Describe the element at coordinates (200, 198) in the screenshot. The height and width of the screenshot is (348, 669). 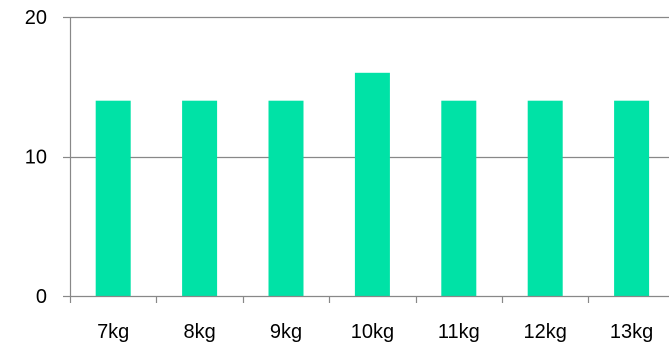
I see `bar-8kg` at that location.